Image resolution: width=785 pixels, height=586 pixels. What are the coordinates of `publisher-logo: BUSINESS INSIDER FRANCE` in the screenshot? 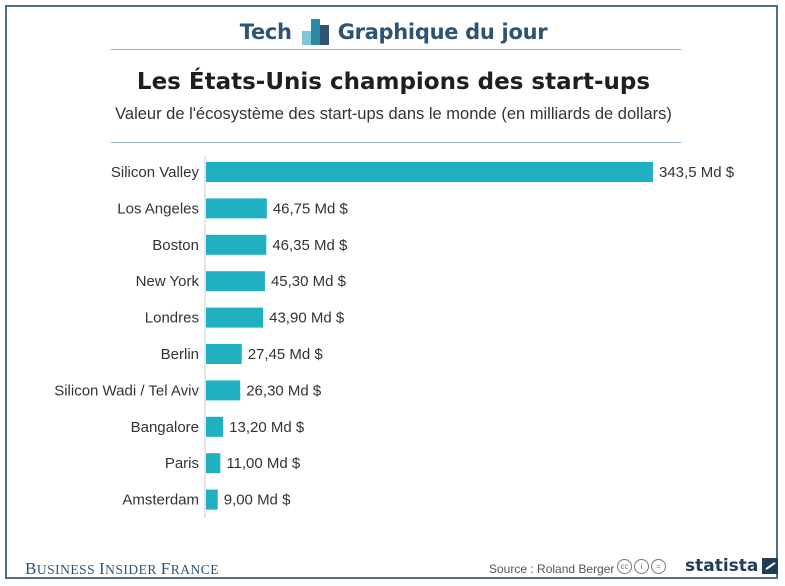 It's located at (122, 568).